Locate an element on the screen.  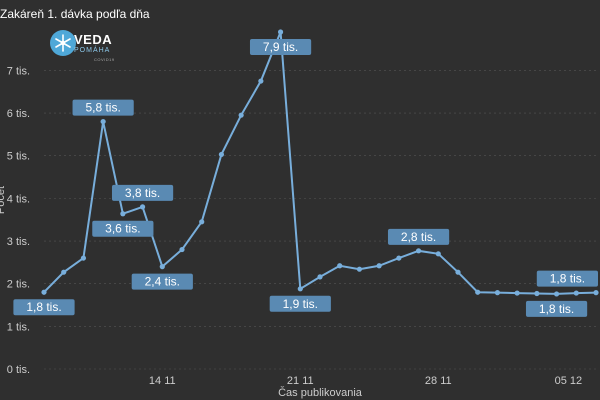
data-label-text: 2,4 tis. is located at coordinates (162, 282).